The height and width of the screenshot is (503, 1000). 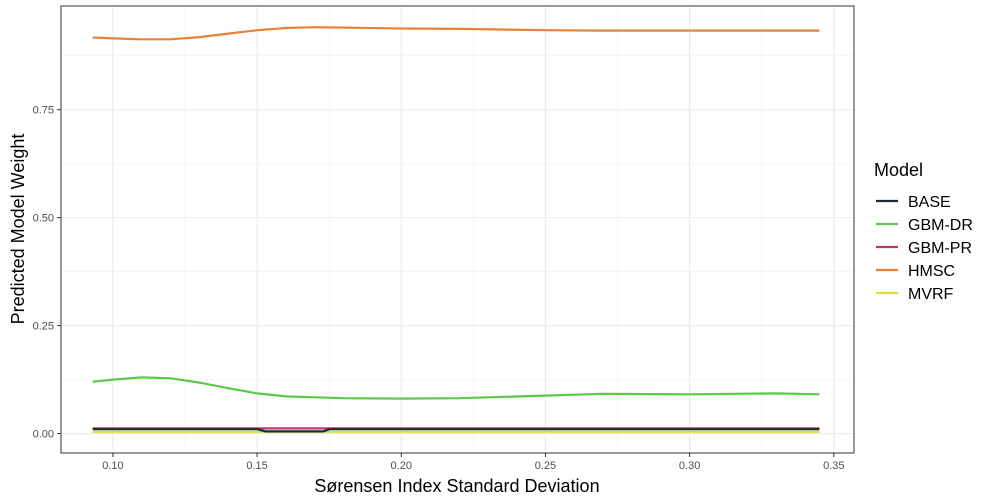 What do you see at coordinates (456, 486) in the screenshot?
I see `x-axis-title: Sørensen Index Standard Deviation` at bounding box center [456, 486].